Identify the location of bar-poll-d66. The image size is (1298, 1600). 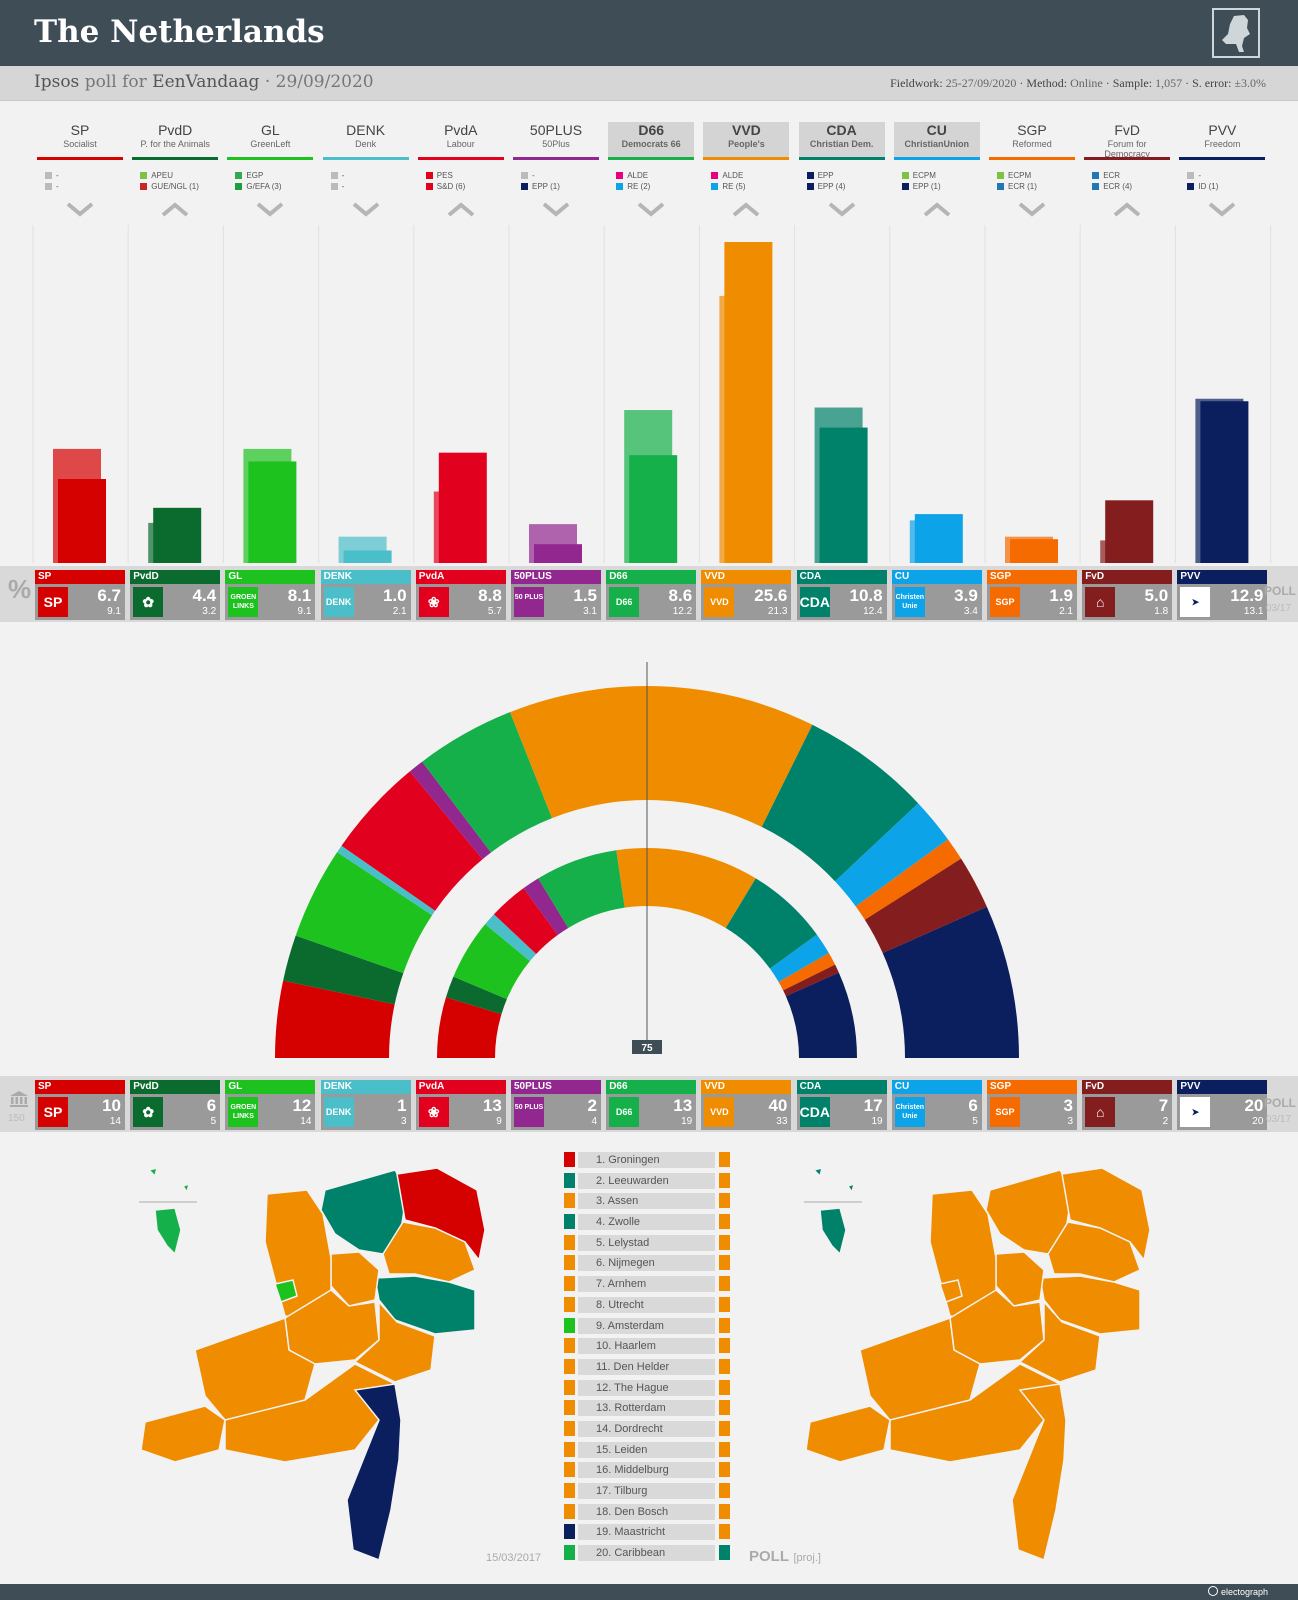
(653, 509).